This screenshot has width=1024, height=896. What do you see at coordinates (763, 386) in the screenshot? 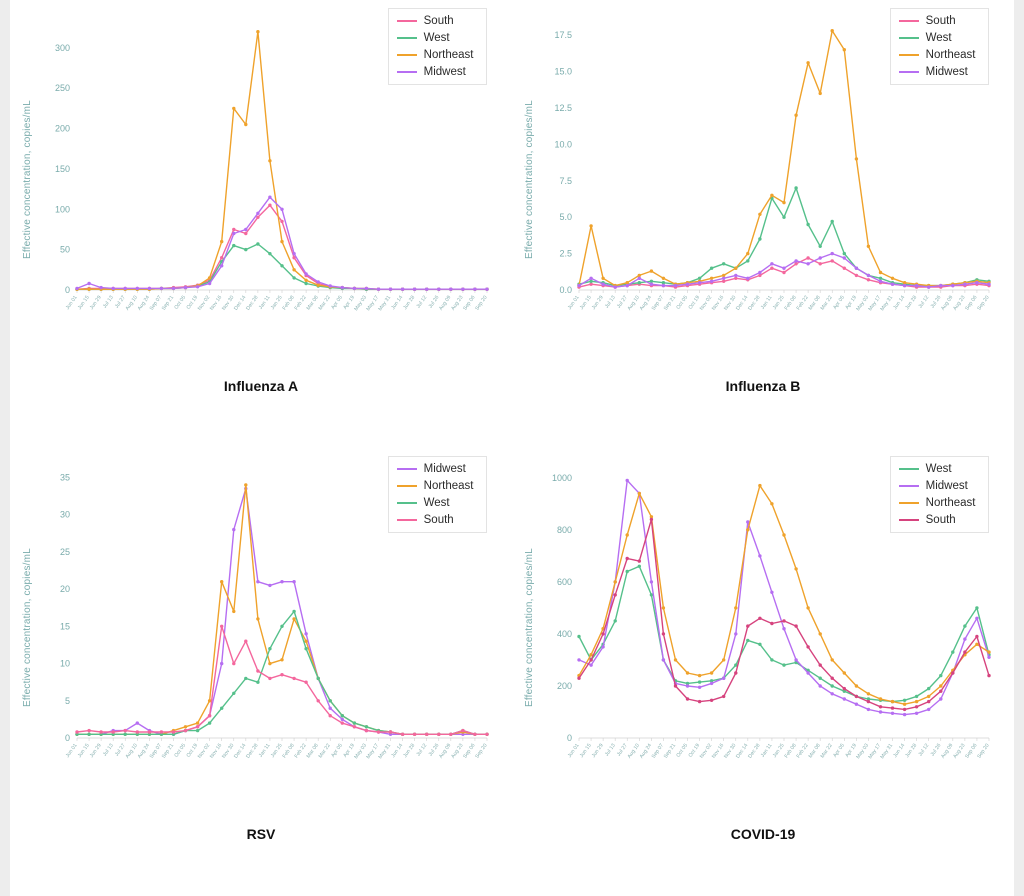
I see `chart-title: Influenza B` at bounding box center [763, 386].